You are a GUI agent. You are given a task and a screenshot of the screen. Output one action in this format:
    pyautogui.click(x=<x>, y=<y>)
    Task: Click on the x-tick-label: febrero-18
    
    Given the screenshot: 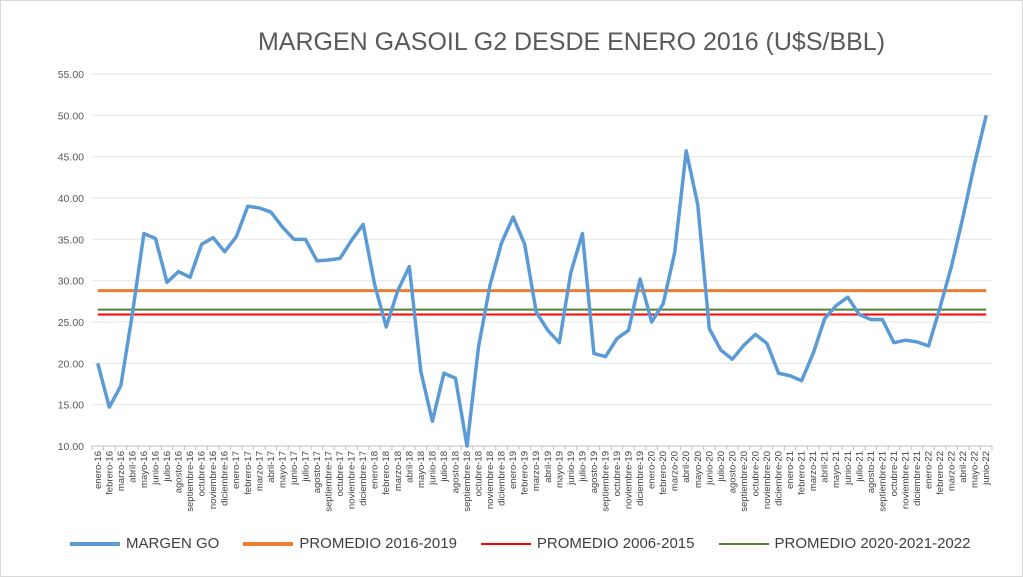 What is the action you would take?
    pyautogui.click(x=386, y=473)
    